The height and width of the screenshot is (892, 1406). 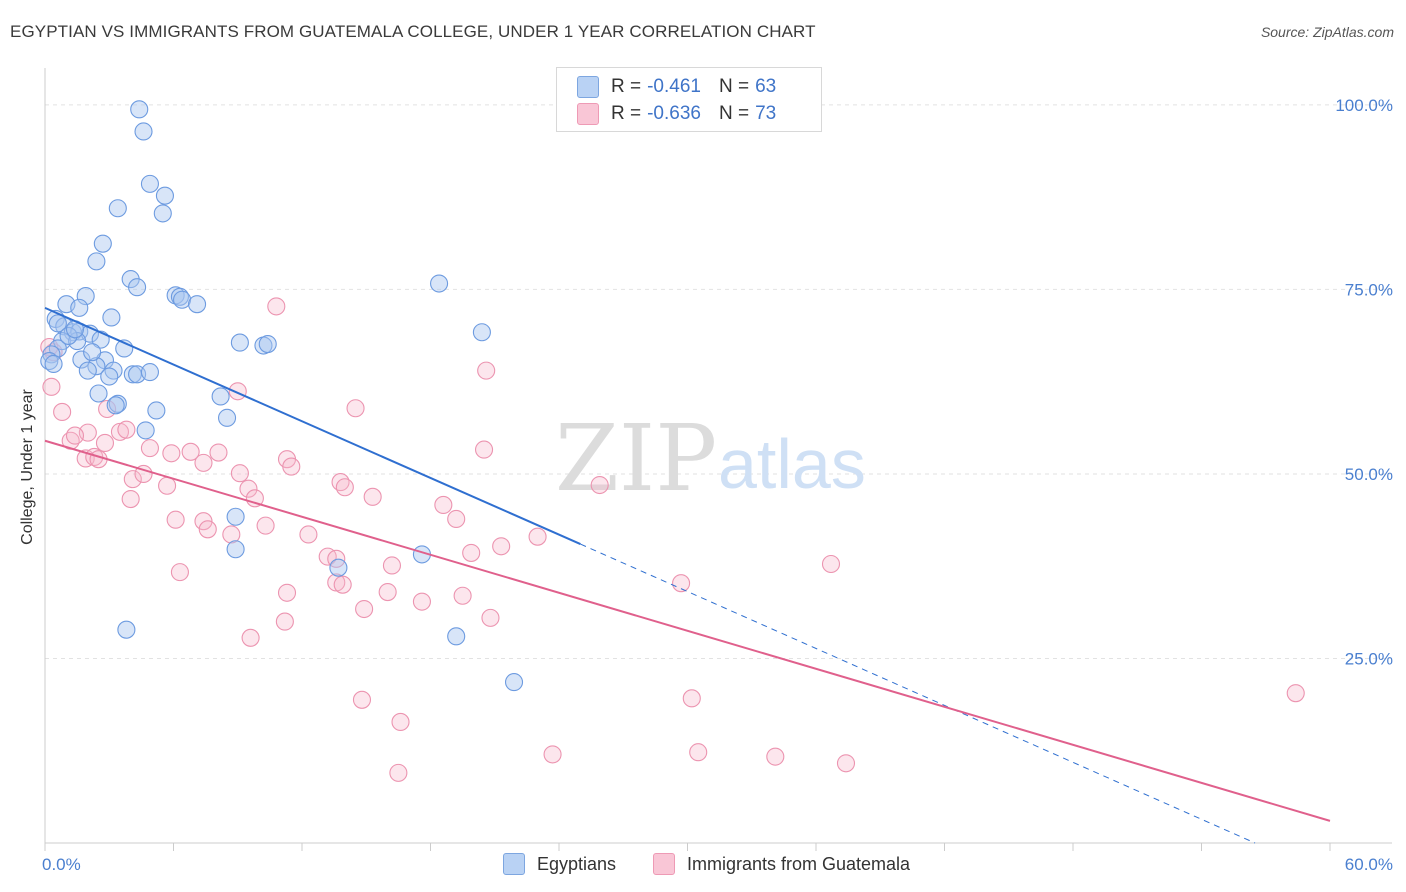 I want to click on legend-label-guatemala: Immigrants from Guatemala, so click(x=799, y=863).